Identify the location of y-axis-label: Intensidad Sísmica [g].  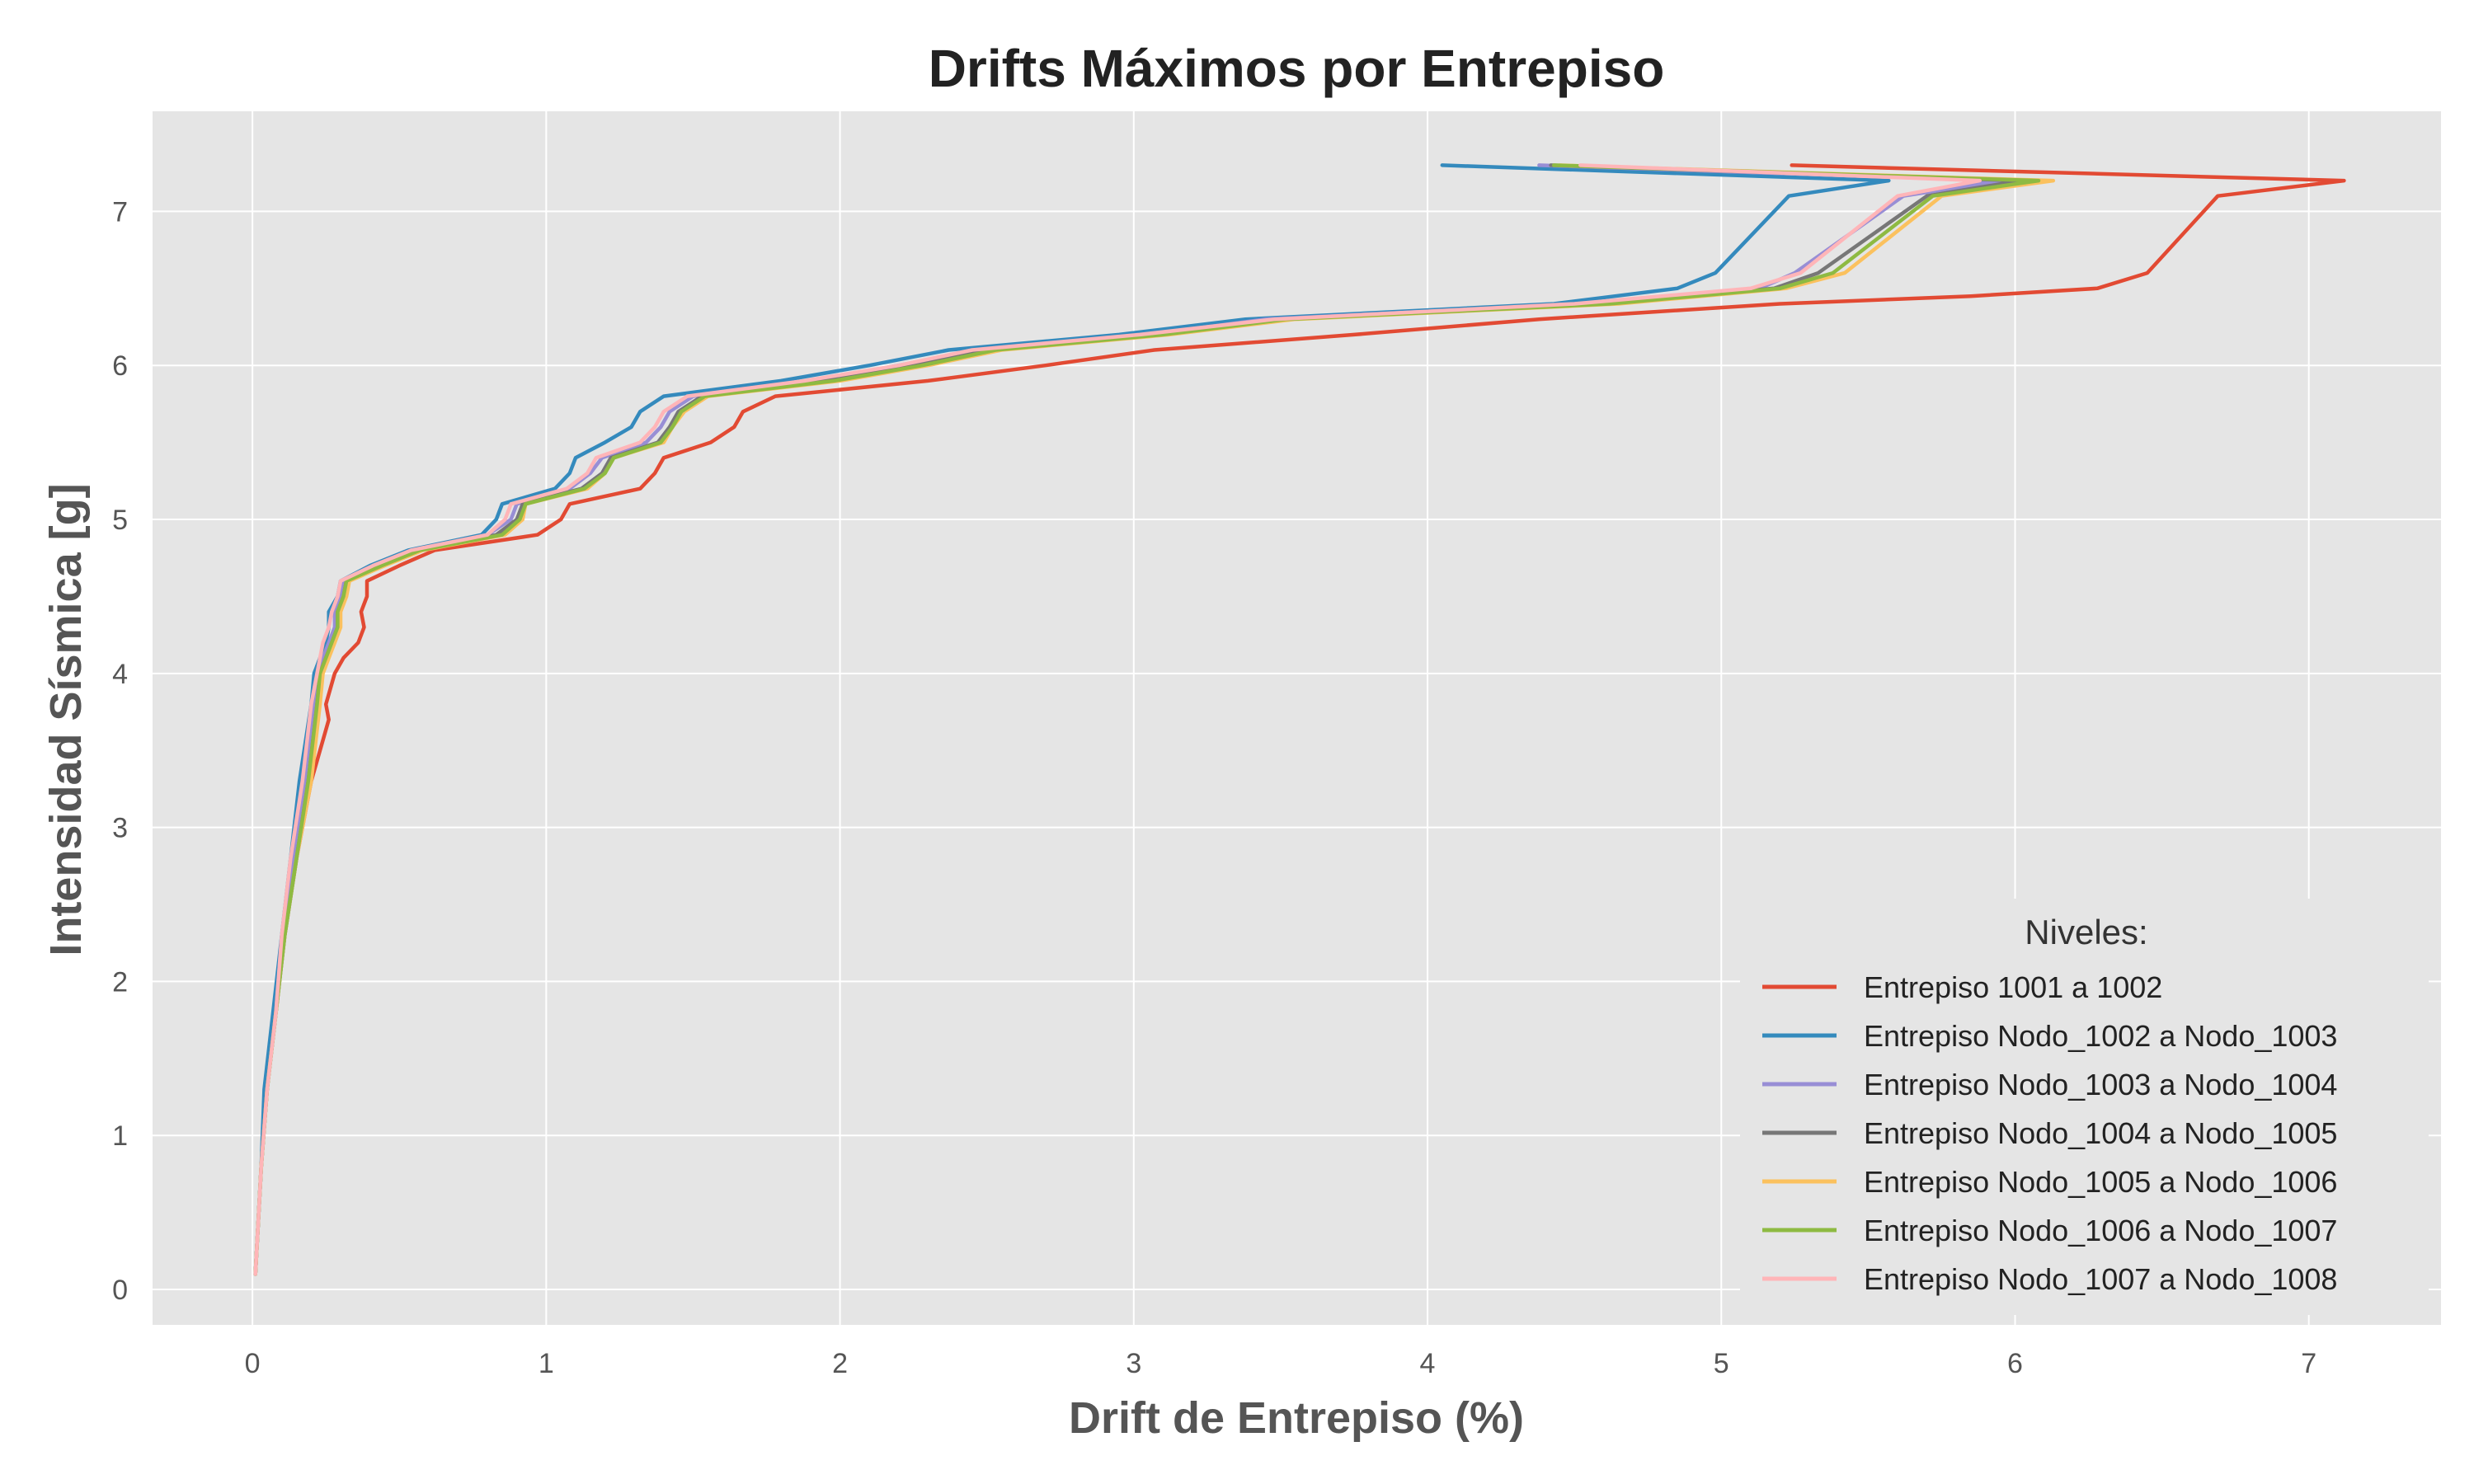
(66, 719).